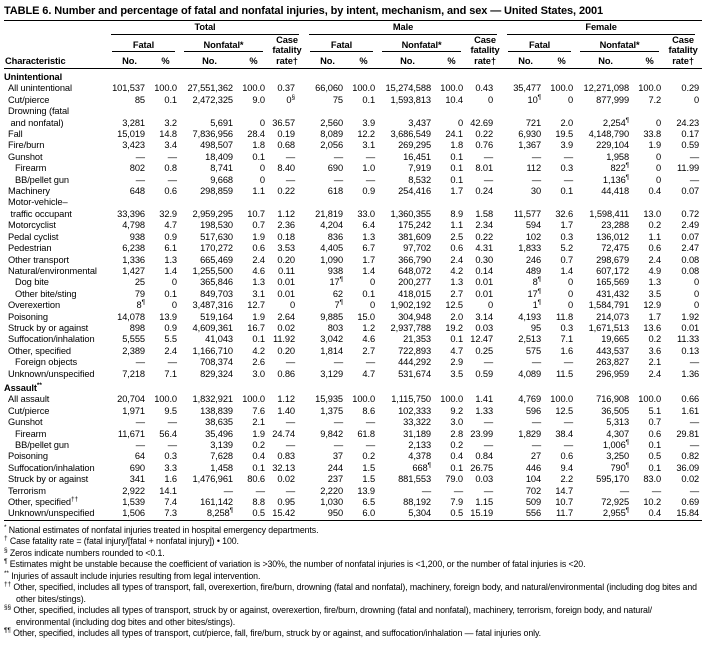  I want to click on value-cell: 36.57, so click(284, 122).